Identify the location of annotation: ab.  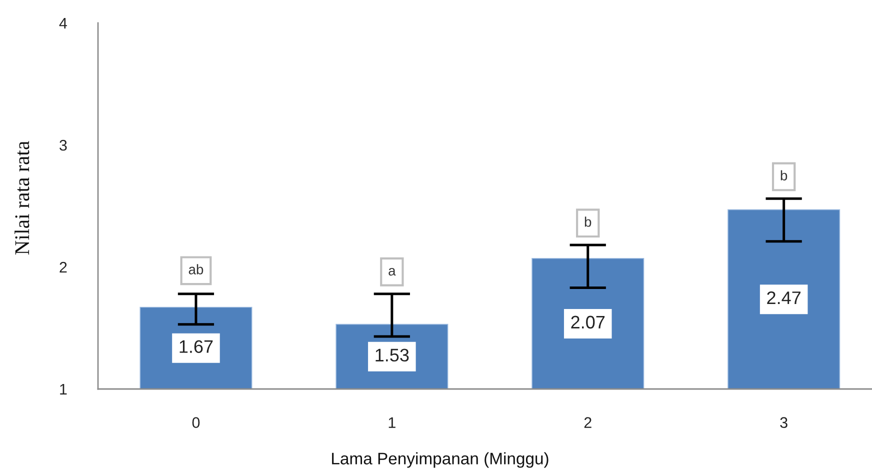
(196, 269).